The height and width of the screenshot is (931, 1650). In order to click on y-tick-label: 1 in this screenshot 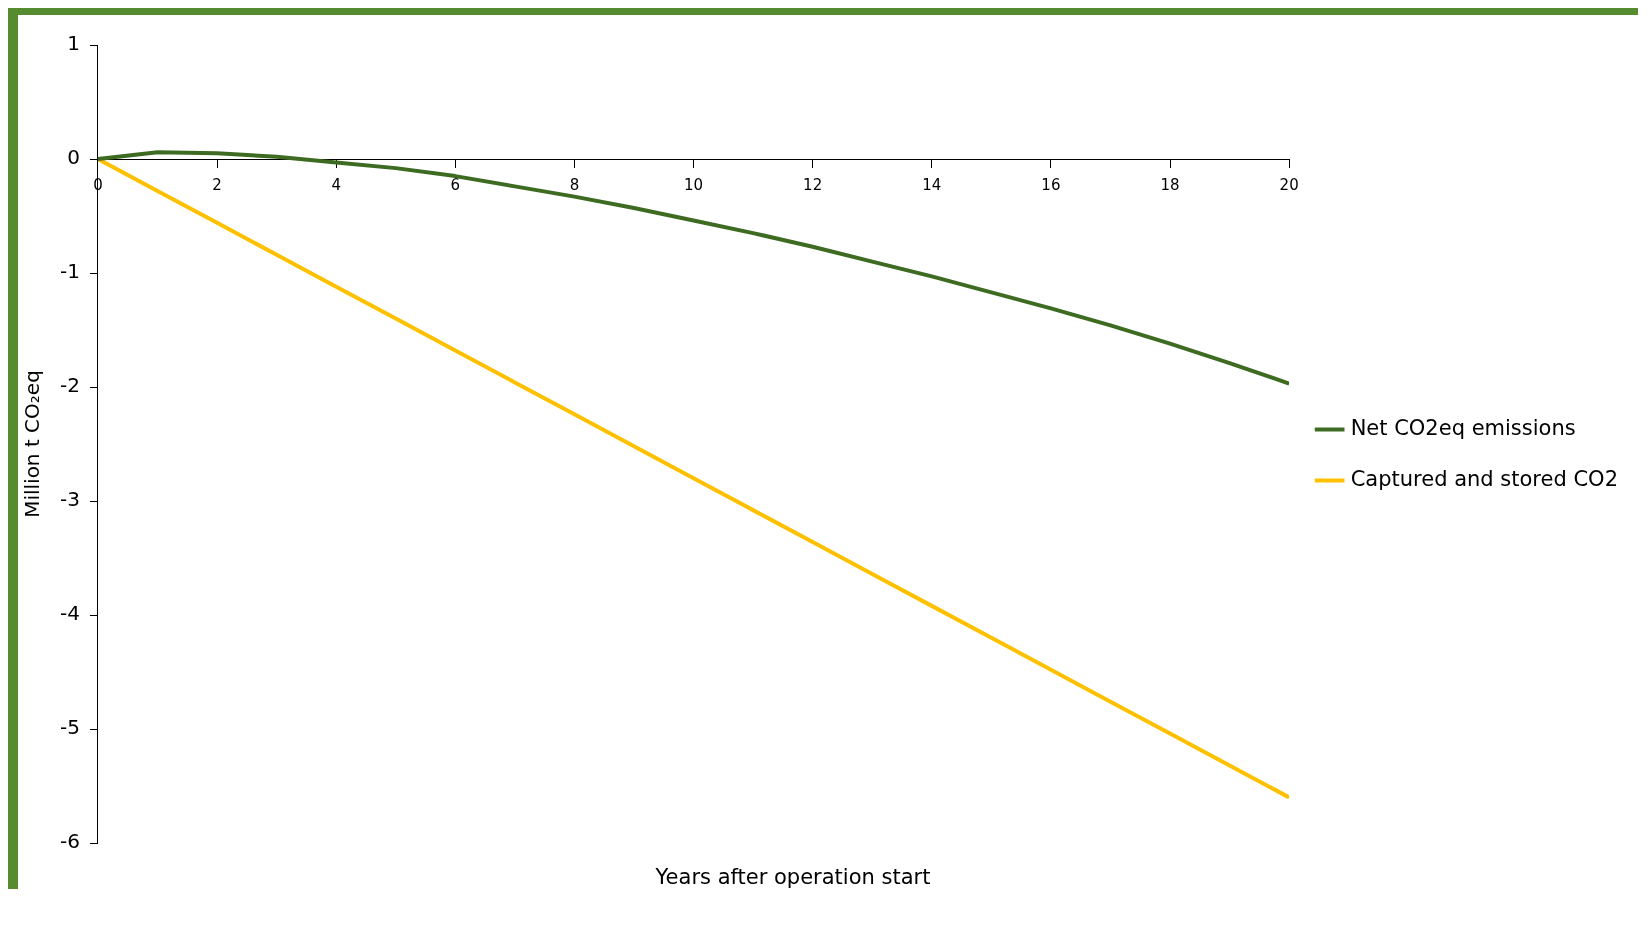, I will do `click(73, 43)`.